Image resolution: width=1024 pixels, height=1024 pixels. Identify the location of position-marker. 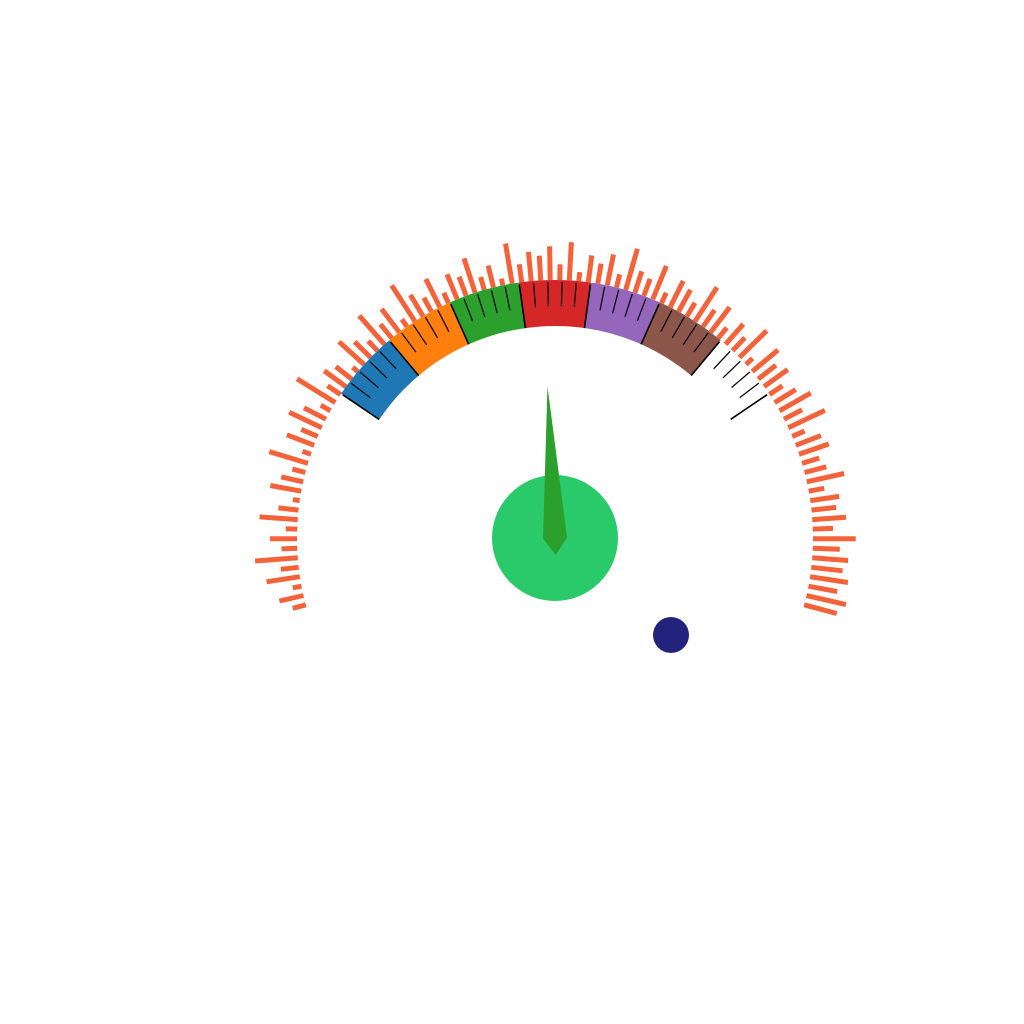
(671, 635).